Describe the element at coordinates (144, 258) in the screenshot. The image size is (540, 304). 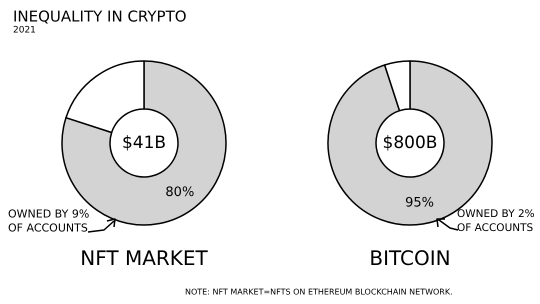
I see `text: NFT MARKET` at that location.